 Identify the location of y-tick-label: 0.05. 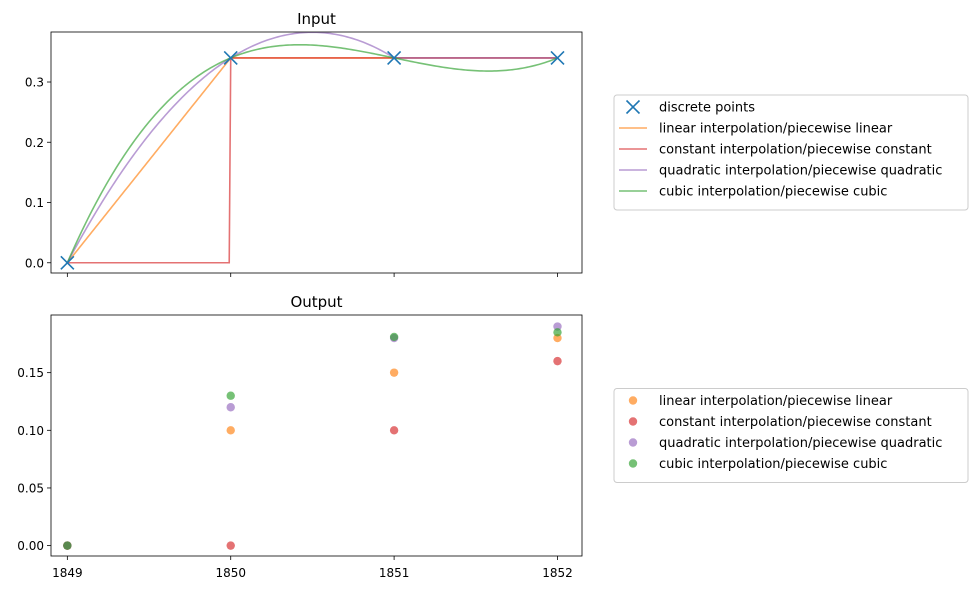
(30, 488).